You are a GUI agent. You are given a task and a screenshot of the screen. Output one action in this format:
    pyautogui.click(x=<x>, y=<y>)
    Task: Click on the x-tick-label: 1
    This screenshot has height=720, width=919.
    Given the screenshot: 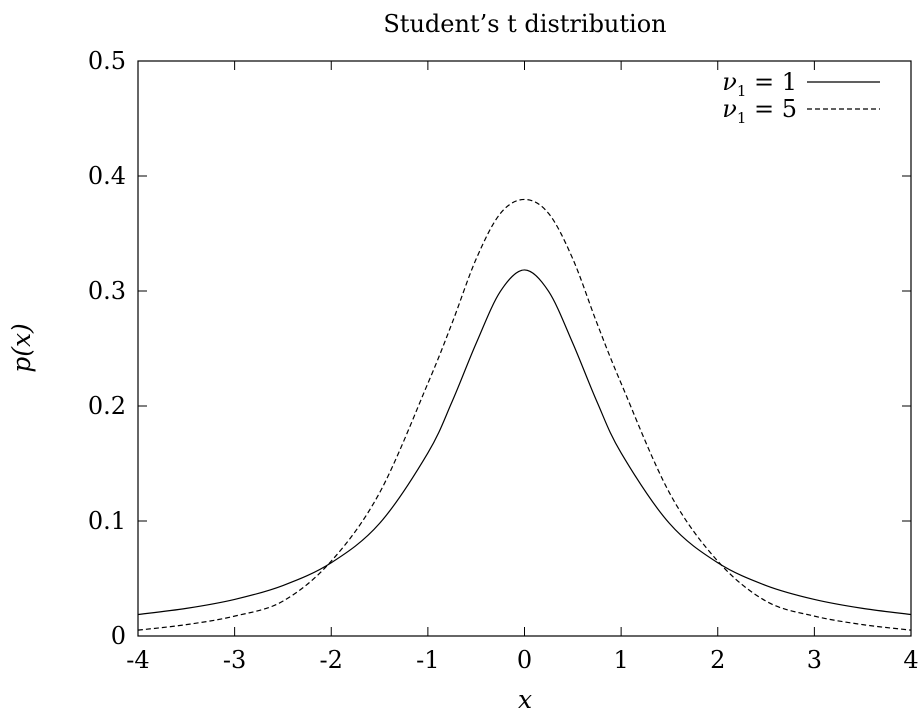 What is the action you would take?
    pyautogui.click(x=620, y=660)
    